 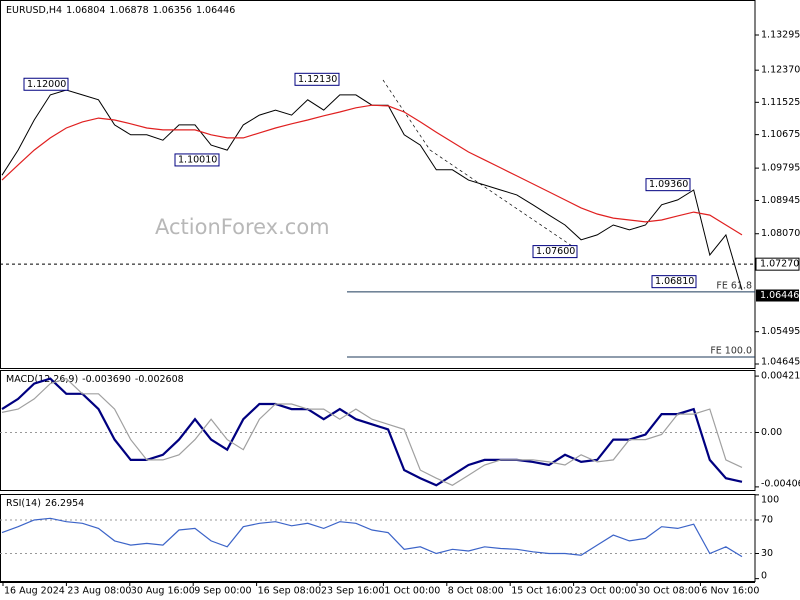 What do you see at coordinates (730, 591) in the screenshot?
I see `x-tick-label: 6 Nov 16:00` at bounding box center [730, 591].